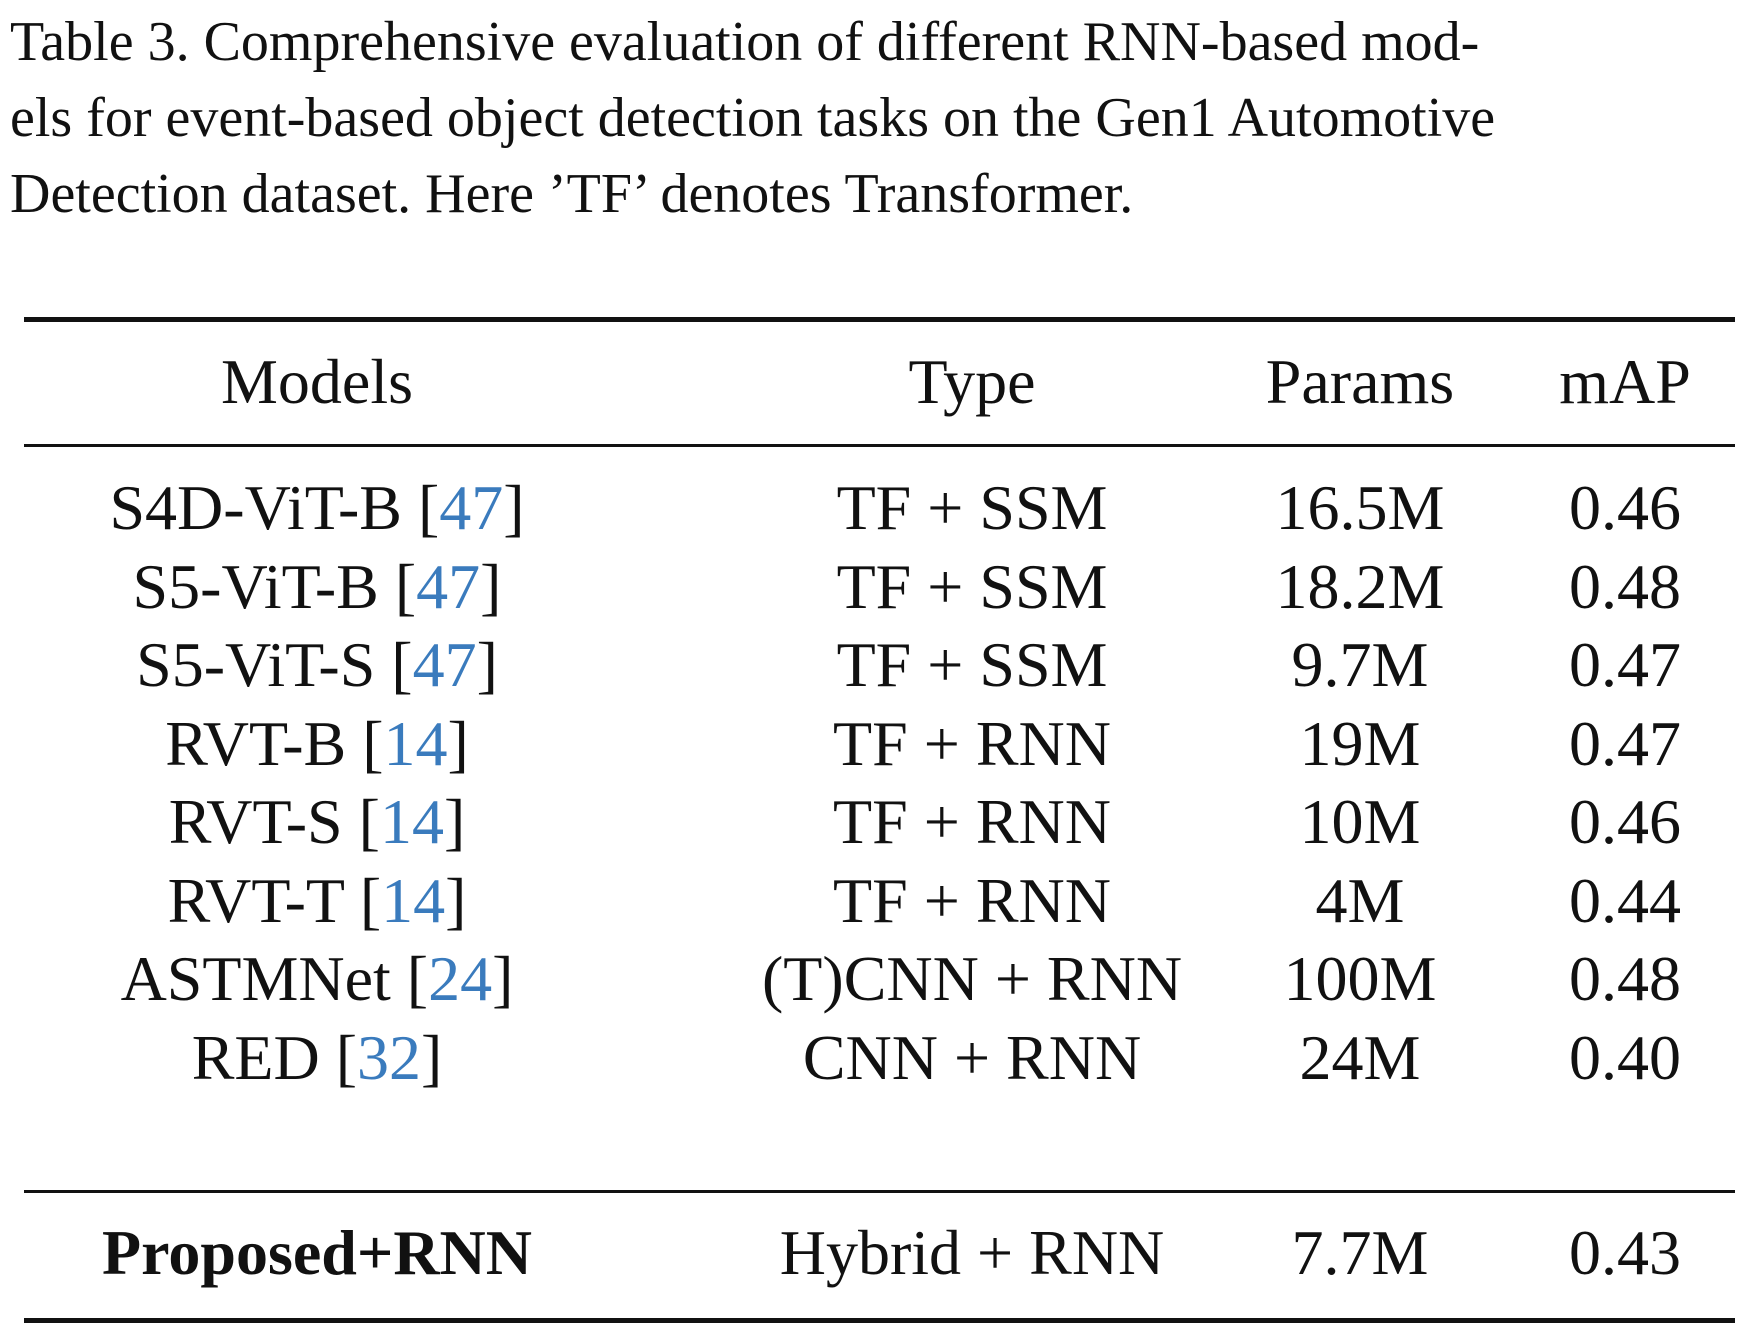  Describe the element at coordinates (1360, 1252) in the screenshot. I see `proposed-params: 7.7M` at that location.